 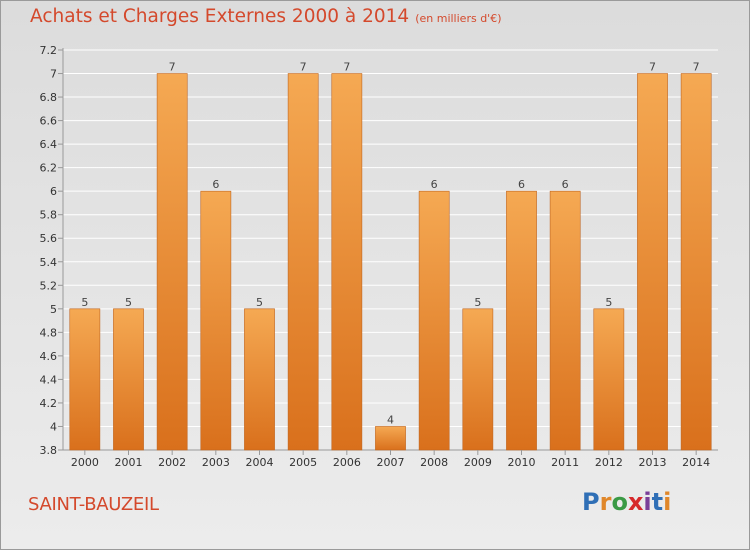 I want to click on logo-letter: t, so click(x=657, y=502).